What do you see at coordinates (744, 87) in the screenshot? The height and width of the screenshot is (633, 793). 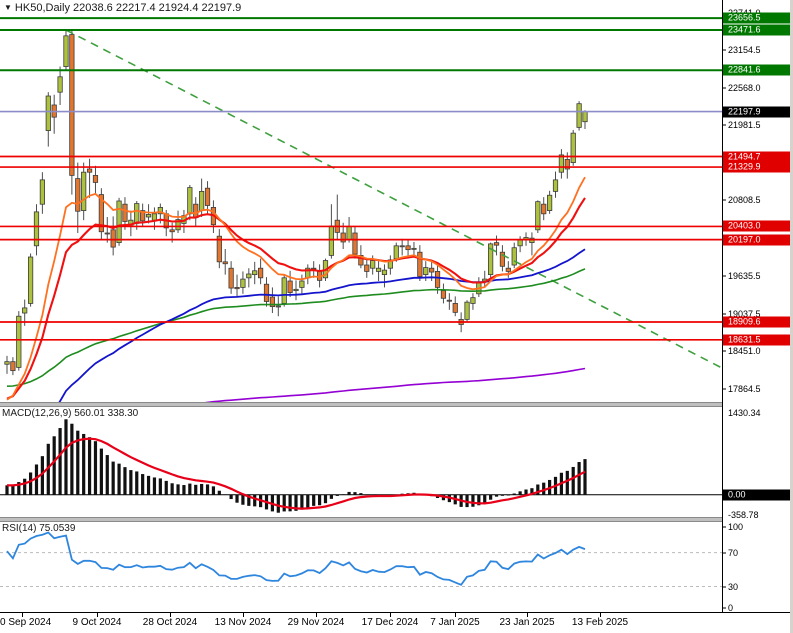 I see `price-tick-label: 22568.0` at bounding box center [744, 87].